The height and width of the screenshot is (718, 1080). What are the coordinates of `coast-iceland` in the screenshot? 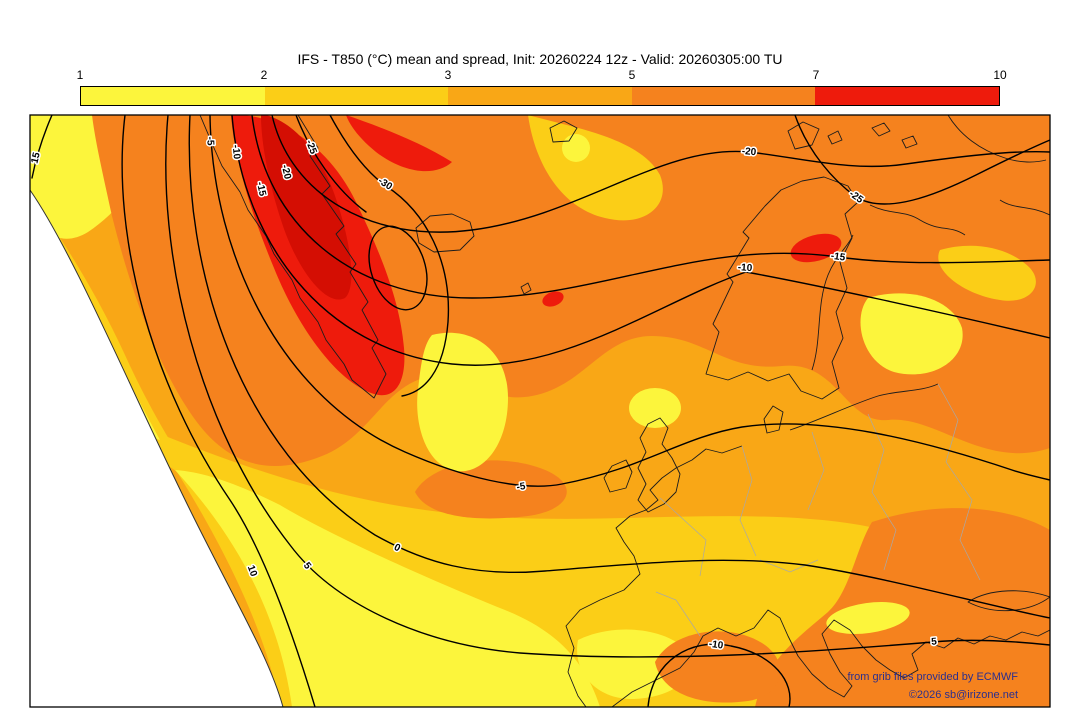 It's located at (445, 233).